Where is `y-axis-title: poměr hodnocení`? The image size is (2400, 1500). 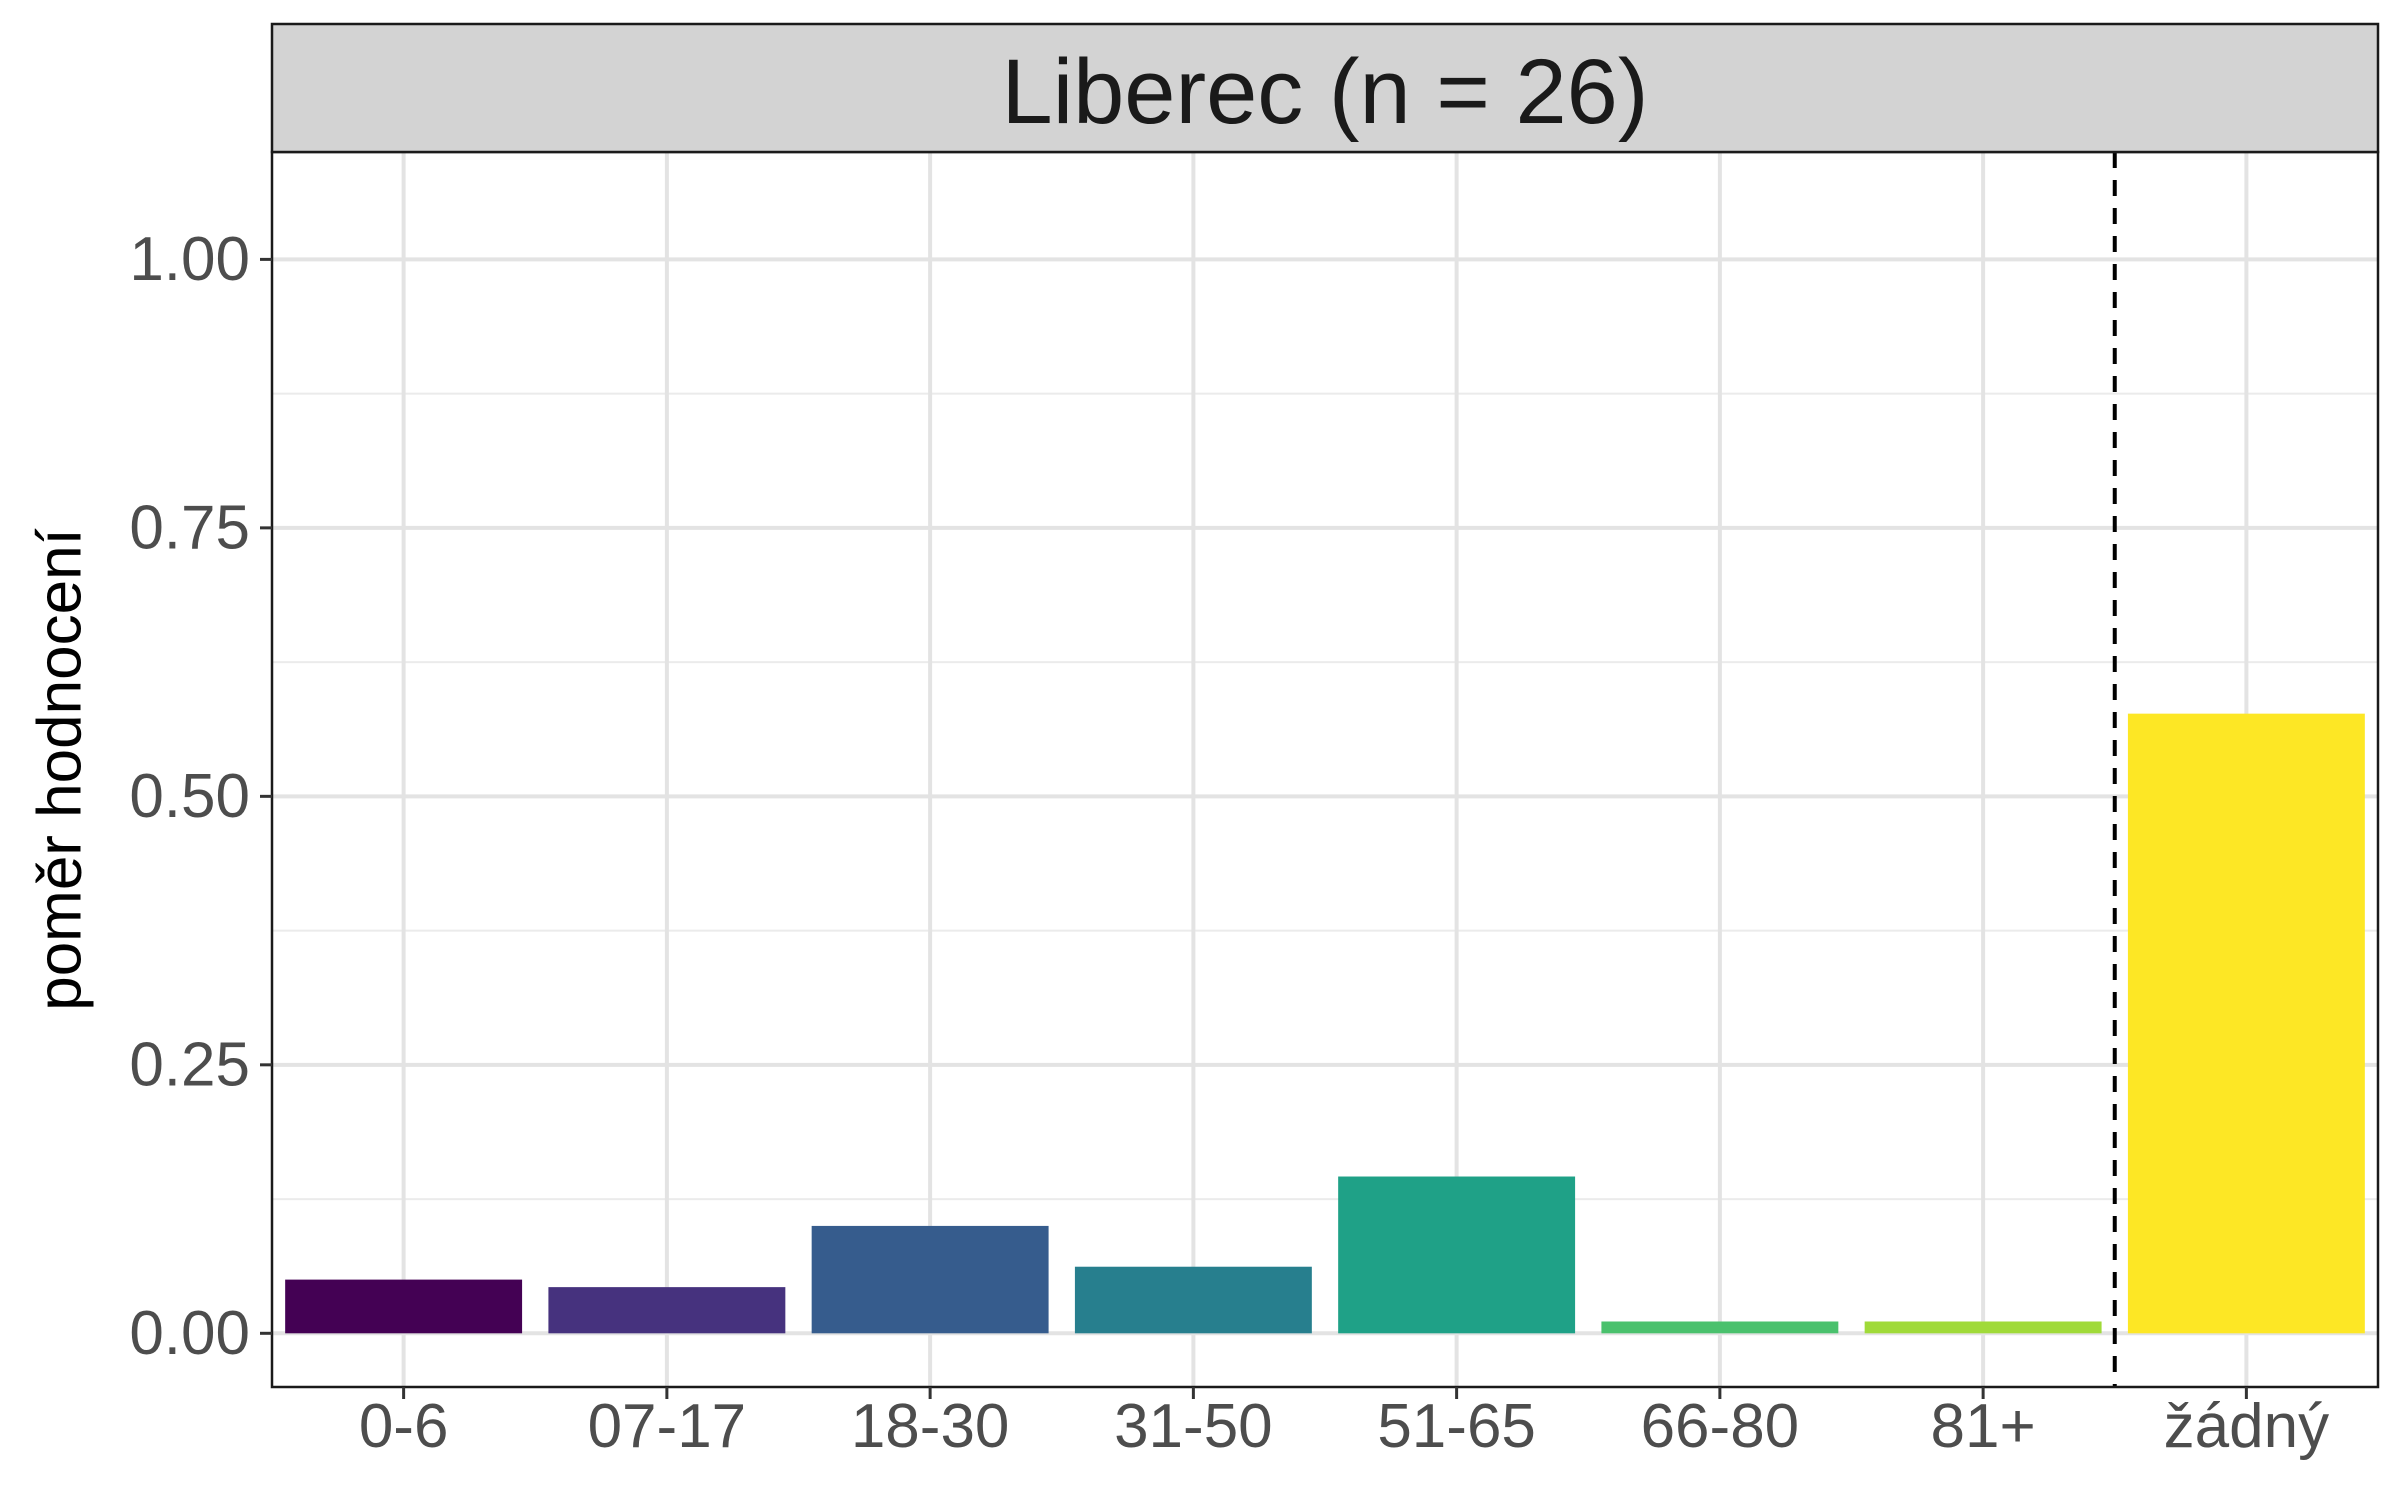
y-axis-title: poměr hodnocení is located at coordinates (60, 769).